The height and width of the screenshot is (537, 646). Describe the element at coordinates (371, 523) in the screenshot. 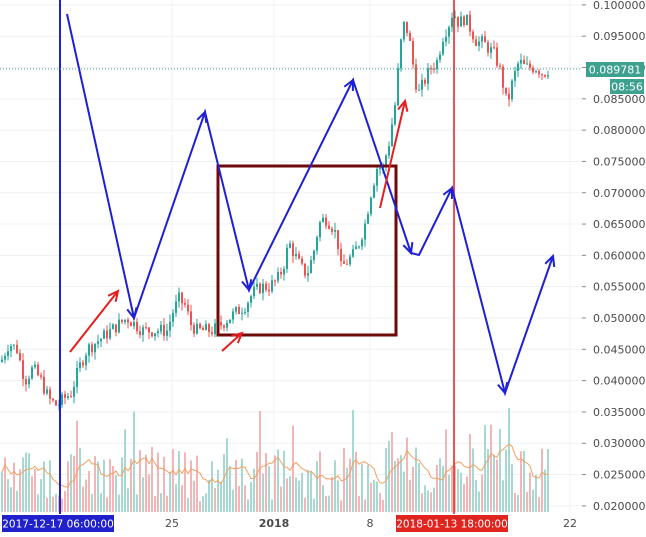

I see `time-axis: 25 2018 8 22` at that location.